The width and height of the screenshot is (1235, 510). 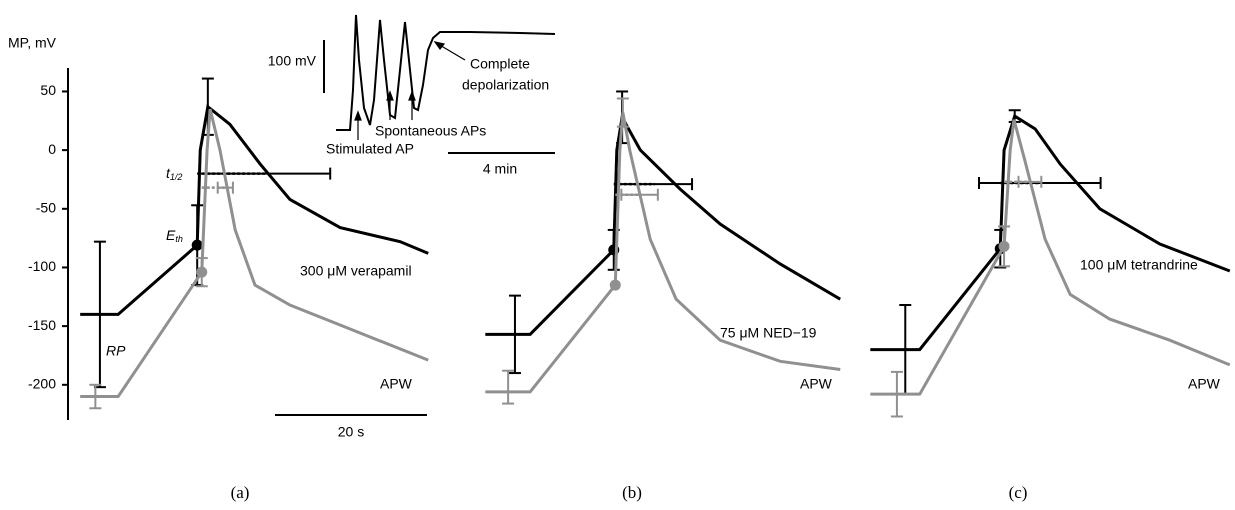 What do you see at coordinates (42, 325) in the screenshot?
I see `y-tick-label: -150` at bounding box center [42, 325].